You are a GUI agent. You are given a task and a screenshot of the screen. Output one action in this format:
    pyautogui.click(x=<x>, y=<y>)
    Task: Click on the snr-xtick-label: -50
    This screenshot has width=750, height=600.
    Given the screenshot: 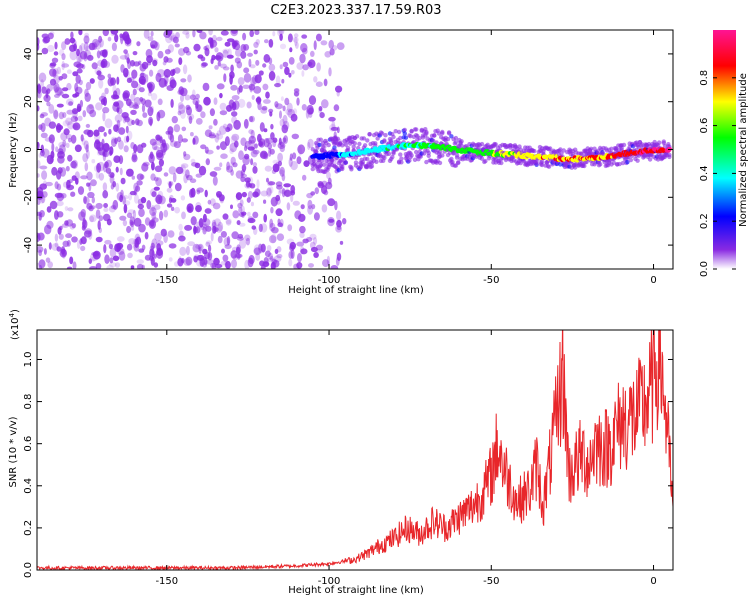 What is the action you would take?
    pyautogui.click(x=491, y=581)
    